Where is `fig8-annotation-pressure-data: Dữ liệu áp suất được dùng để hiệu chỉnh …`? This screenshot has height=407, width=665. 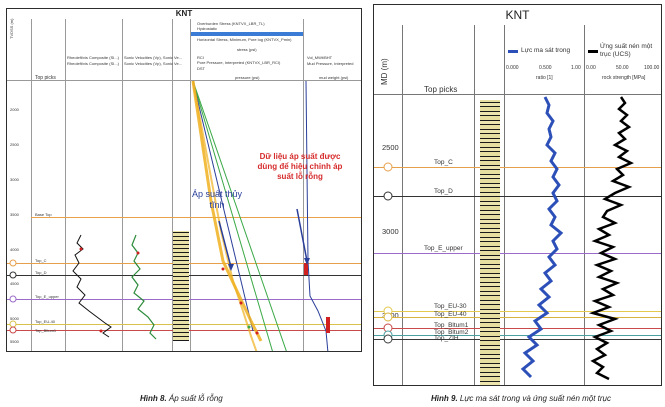
fig8-annotation-pressure-data: Dữ liệu áp suất được dùng để hiệu chỉnh … is located at coordinates (300, 166).